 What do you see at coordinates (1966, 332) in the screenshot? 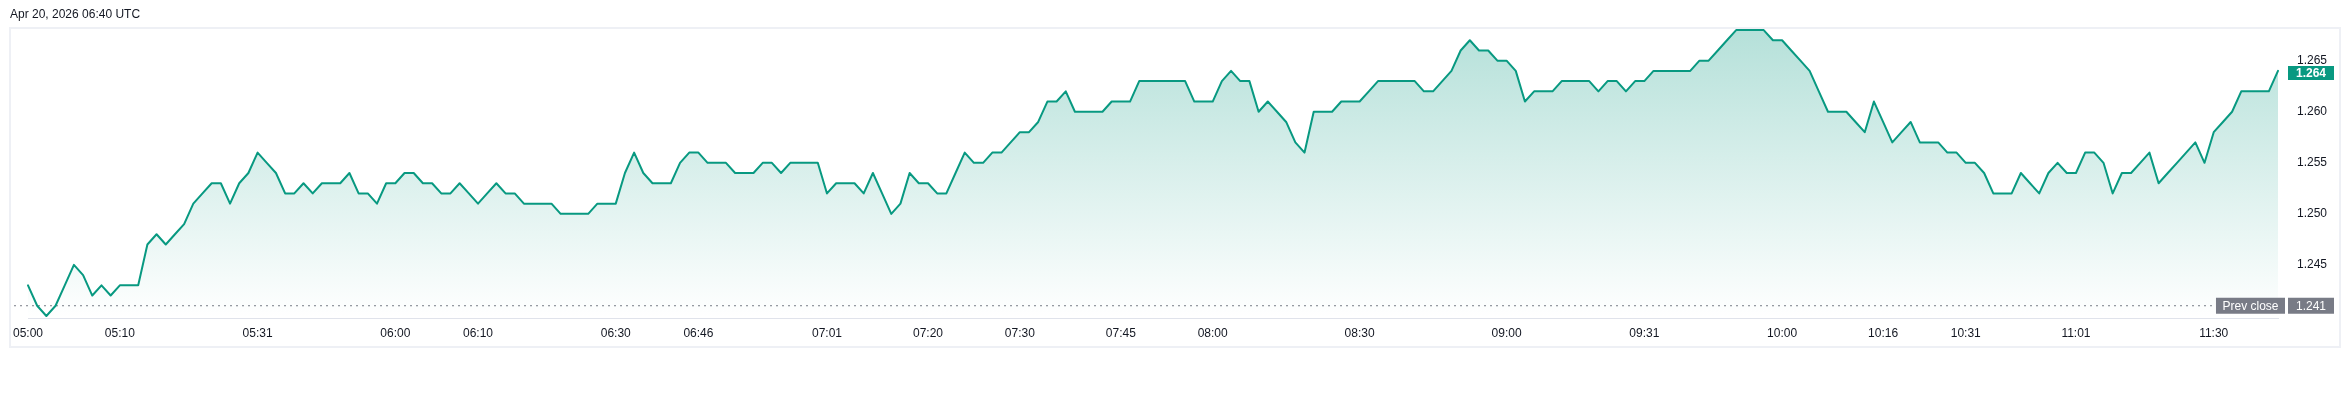
I see `x-tick-label: 10:31` at bounding box center [1966, 332].